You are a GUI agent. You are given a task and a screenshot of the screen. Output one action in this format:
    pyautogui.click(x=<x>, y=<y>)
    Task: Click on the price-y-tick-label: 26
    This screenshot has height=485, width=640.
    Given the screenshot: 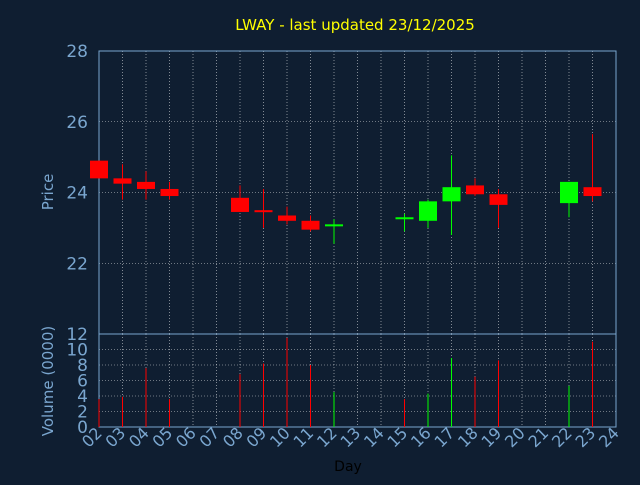 What is the action you would take?
    pyautogui.click(x=77, y=123)
    